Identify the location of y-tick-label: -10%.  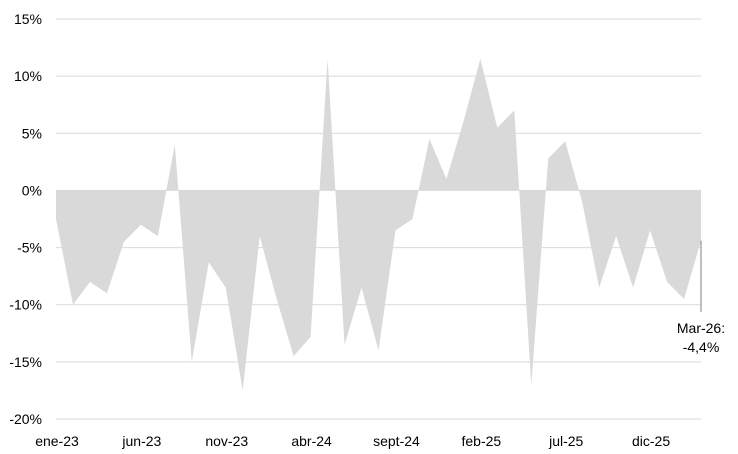
(25, 305).